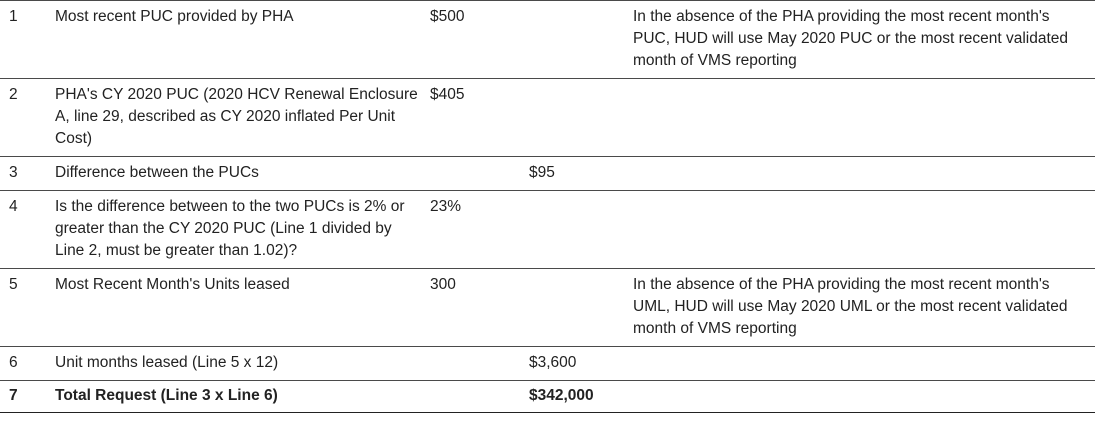 This screenshot has height=438, width=1095. Describe the element at coordinates (479, 307) in the screenshot. I see `line-amount: 300` at that location.